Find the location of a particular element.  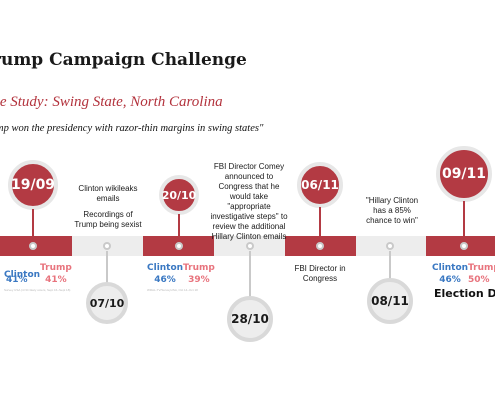

poll-result: Clinton is located at coordinates (22, 271).